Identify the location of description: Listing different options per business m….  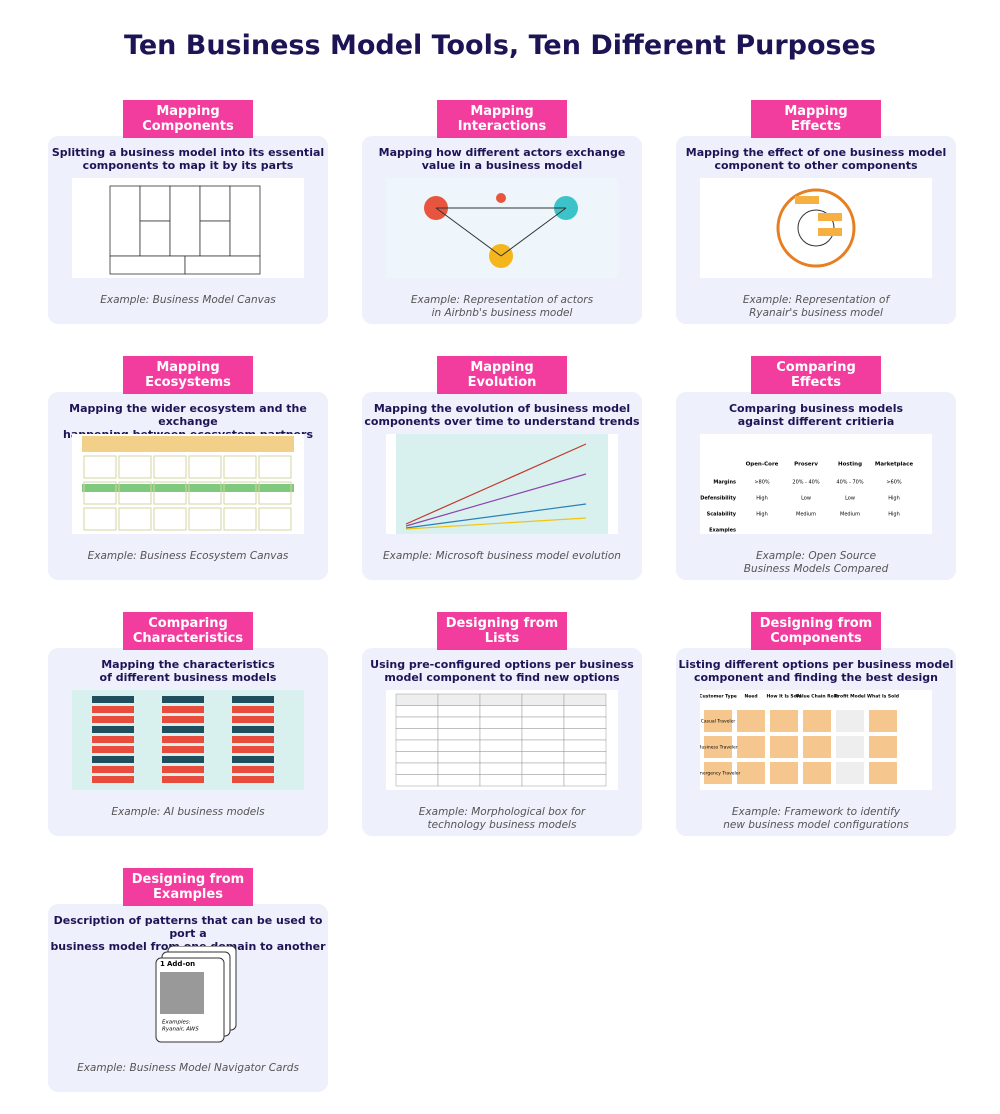
(816, 671).